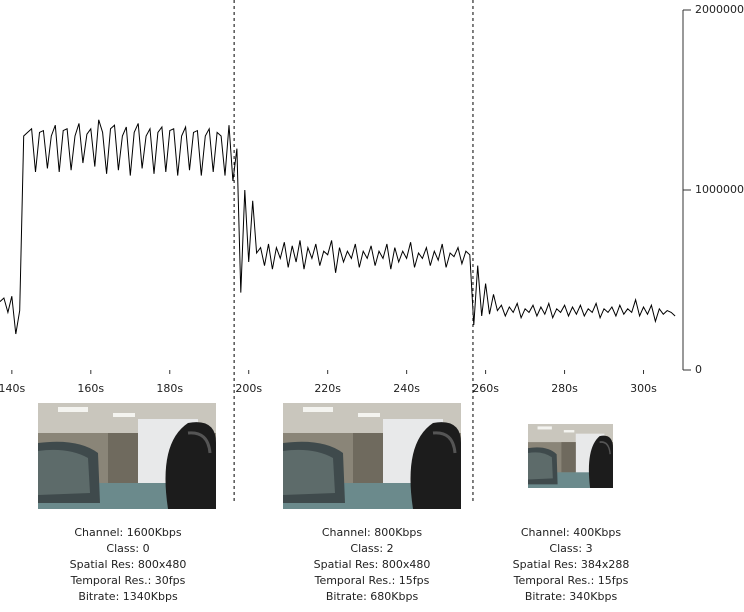 The image size is (744, 612). I want to click on y-tick-label: 1000000, so click(719, 189).